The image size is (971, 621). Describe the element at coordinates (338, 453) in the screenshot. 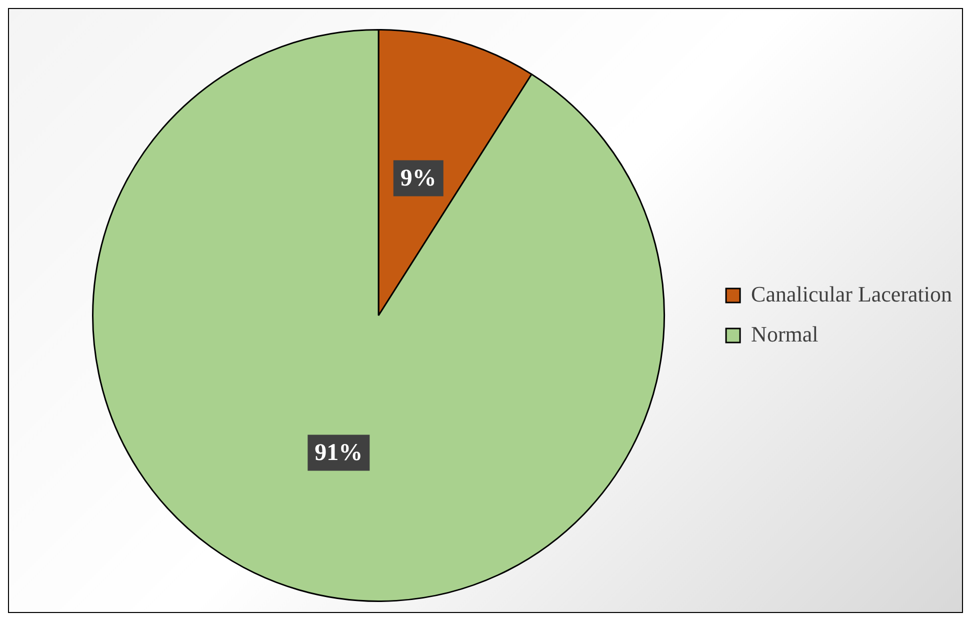

I see `data-label: 91%` at that location.